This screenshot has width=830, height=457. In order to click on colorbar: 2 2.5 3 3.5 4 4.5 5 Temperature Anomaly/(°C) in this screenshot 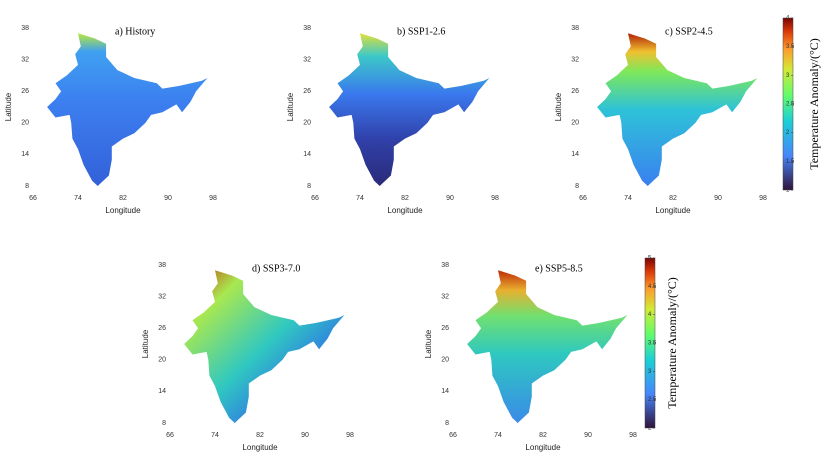, I will do `click(661, 344)`.